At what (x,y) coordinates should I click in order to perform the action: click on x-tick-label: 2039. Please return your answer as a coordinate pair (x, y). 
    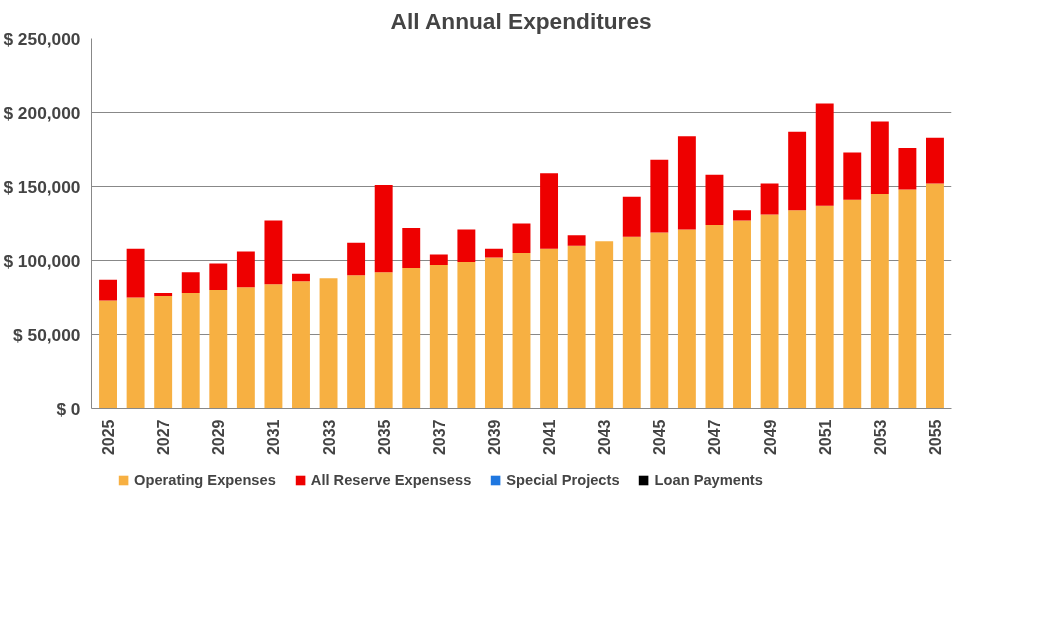
    Looking at the image, I should click on (494, 437).